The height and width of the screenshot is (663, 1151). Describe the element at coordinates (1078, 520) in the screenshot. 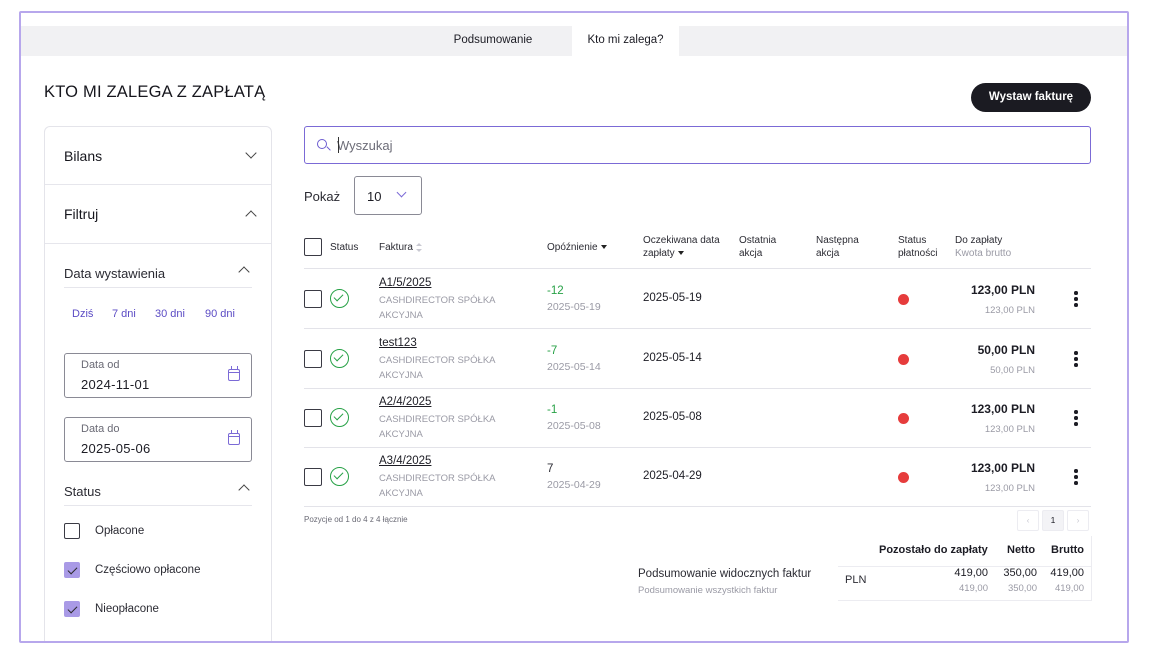

I see `pagination-next-button: ›` at that location.